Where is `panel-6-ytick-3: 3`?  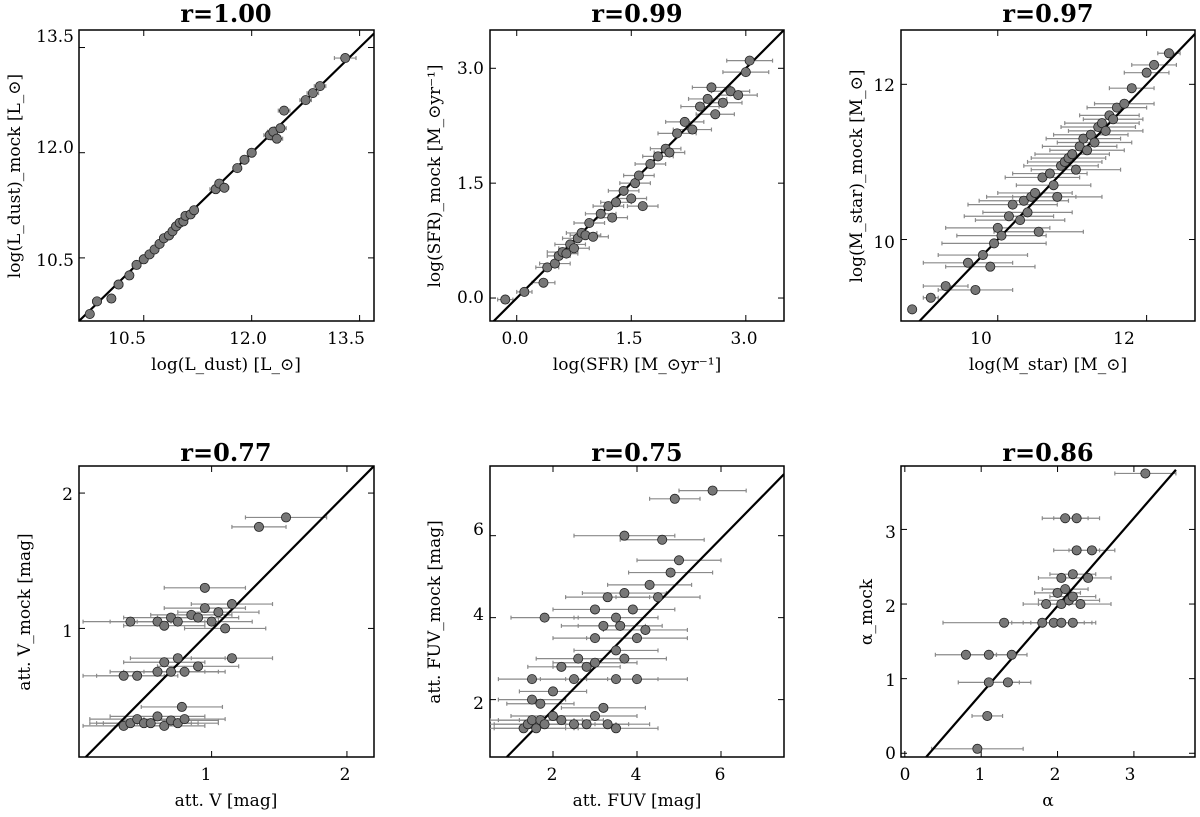
panel-6-ytick-3: 3 is located at coordinates (890, 533).